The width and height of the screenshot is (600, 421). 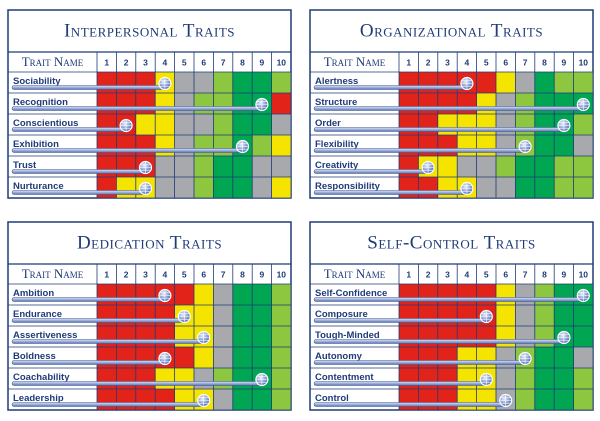 I want to click on trait-name: Conscientious, so click(x=45, y=123).